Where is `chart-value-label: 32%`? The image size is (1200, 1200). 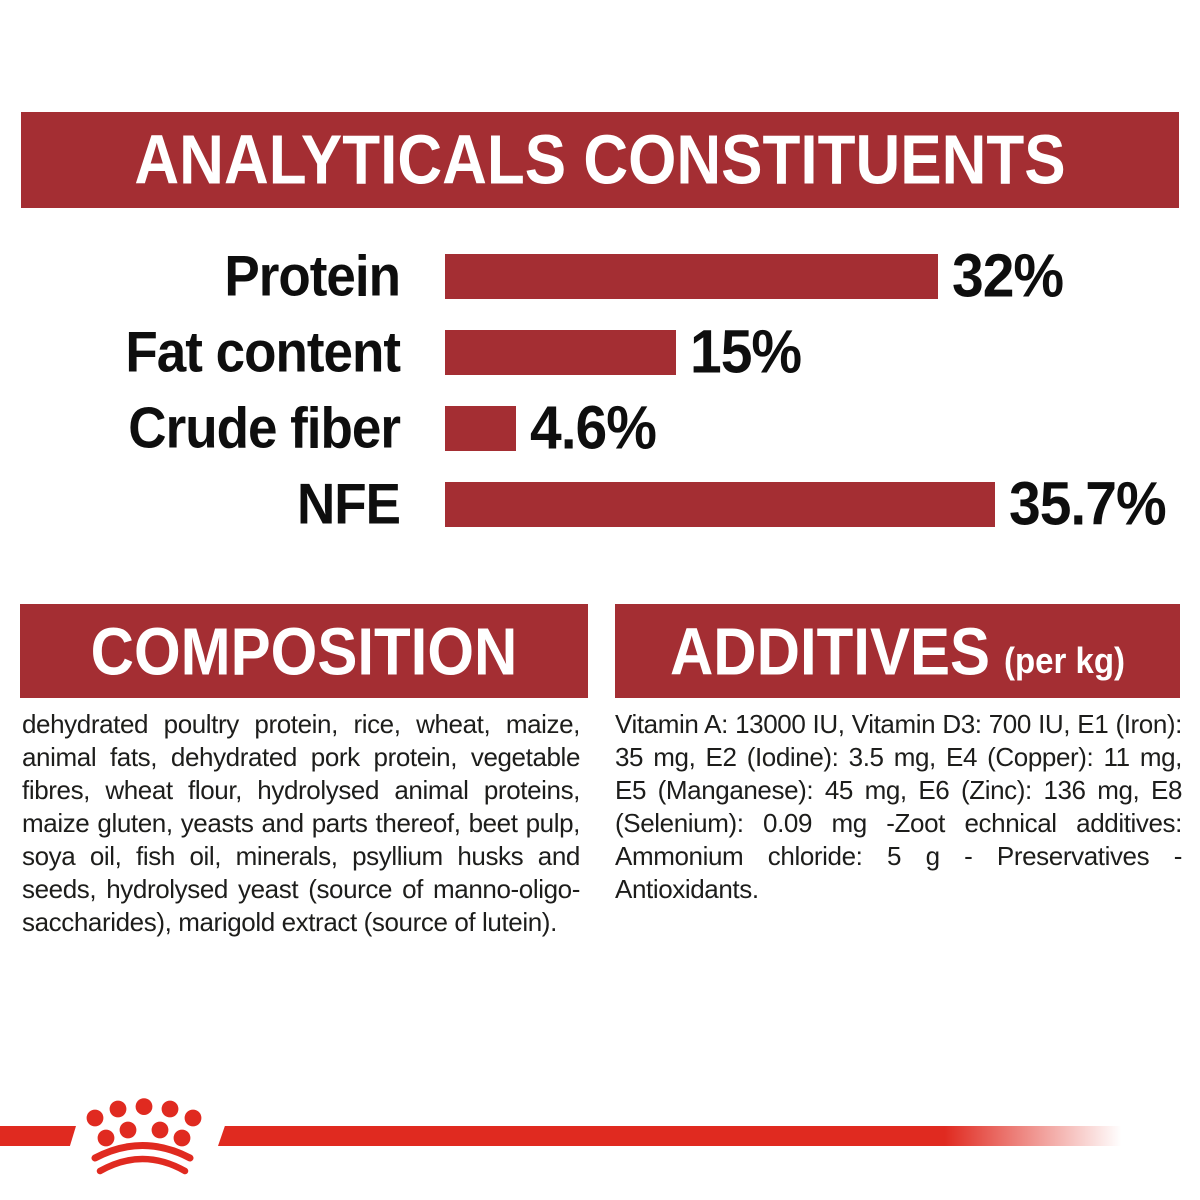 chart-value-label: 32% is located at coordinates (1008, 276).